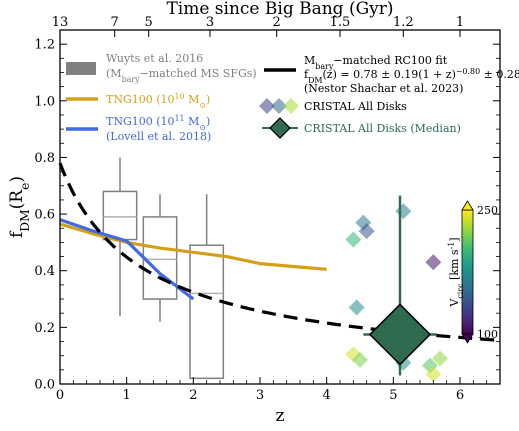 The width and height of the screenshot is (519, 431). Describe the element at coordinates (149, 22) in the screenshot. I see `top-tick-label: 5` at that location.